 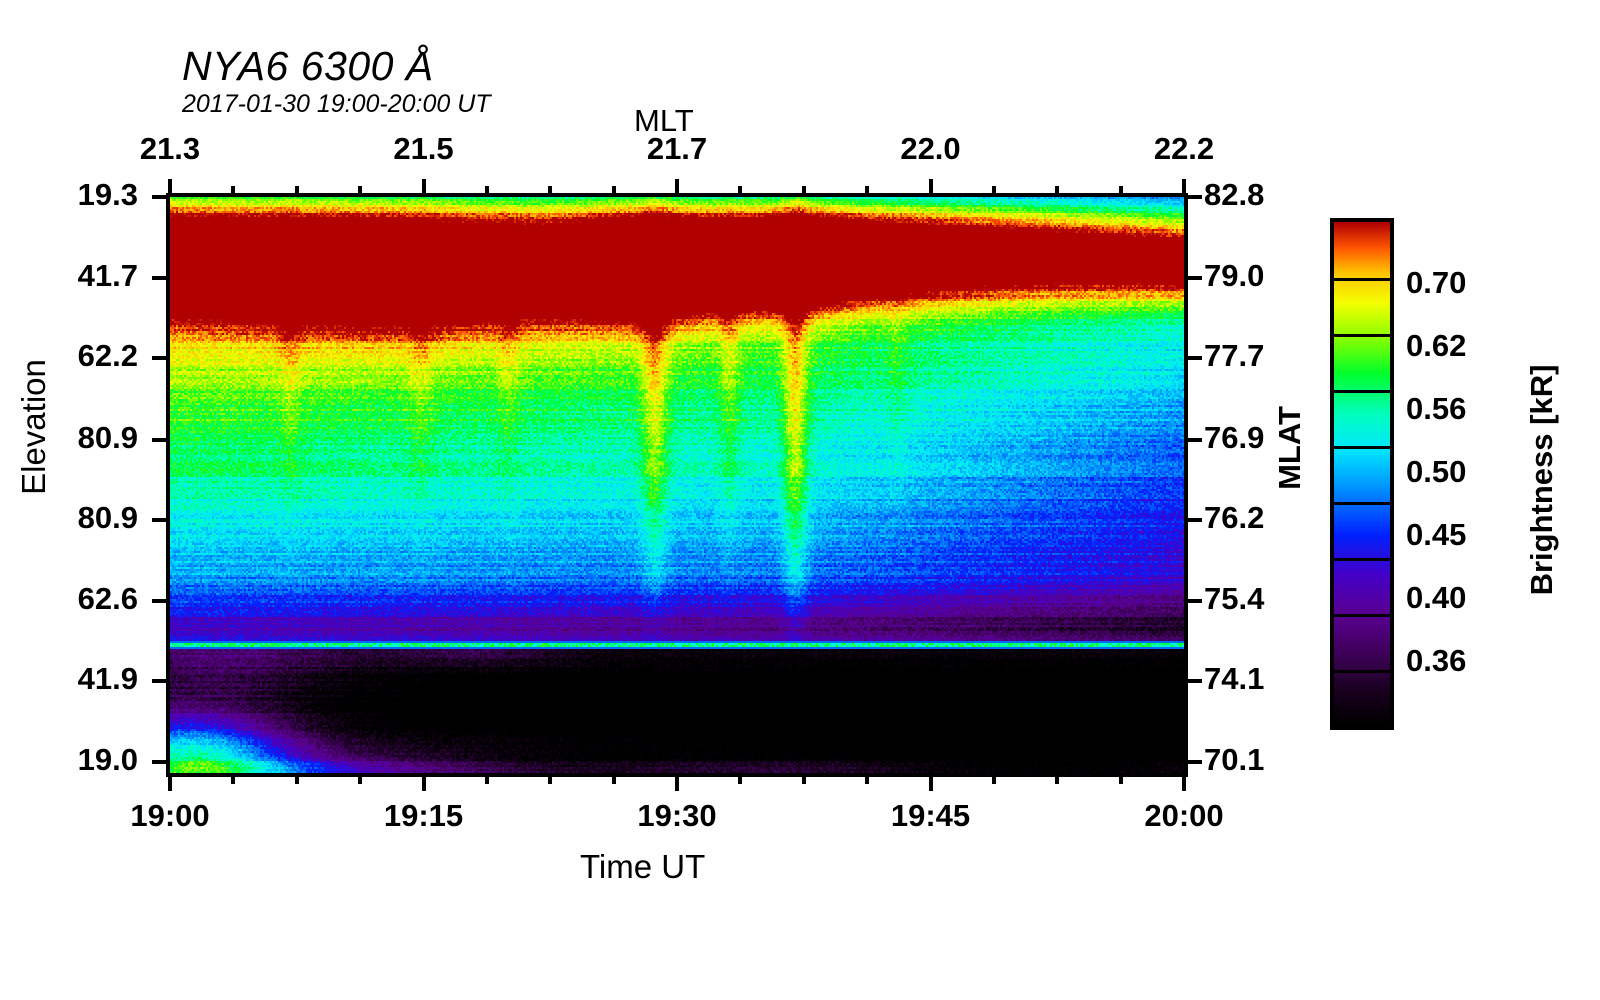 What do you see at coordinates (677, 148) in the screenshot?
I see `x-top-tick-label: 21.7` at bounding box center [677, 148].